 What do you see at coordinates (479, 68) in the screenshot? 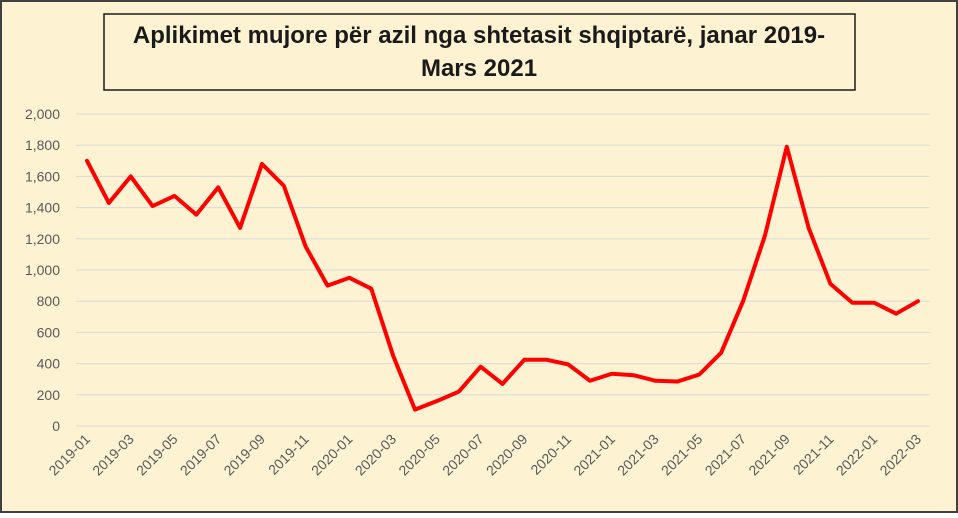
I see `chart-title: Mars 2021` at bounding box center [479, 68].